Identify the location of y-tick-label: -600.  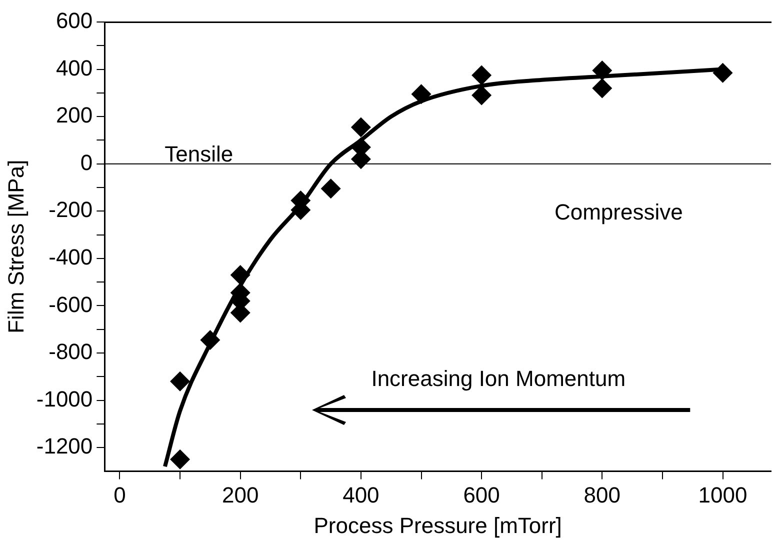
(70, 304).